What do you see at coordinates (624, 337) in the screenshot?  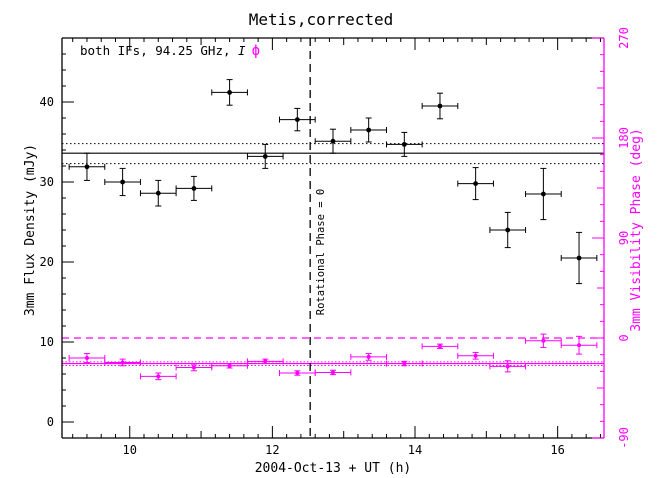 I see `y2-tick-label-0: 0` at bounding box center [624, 337].